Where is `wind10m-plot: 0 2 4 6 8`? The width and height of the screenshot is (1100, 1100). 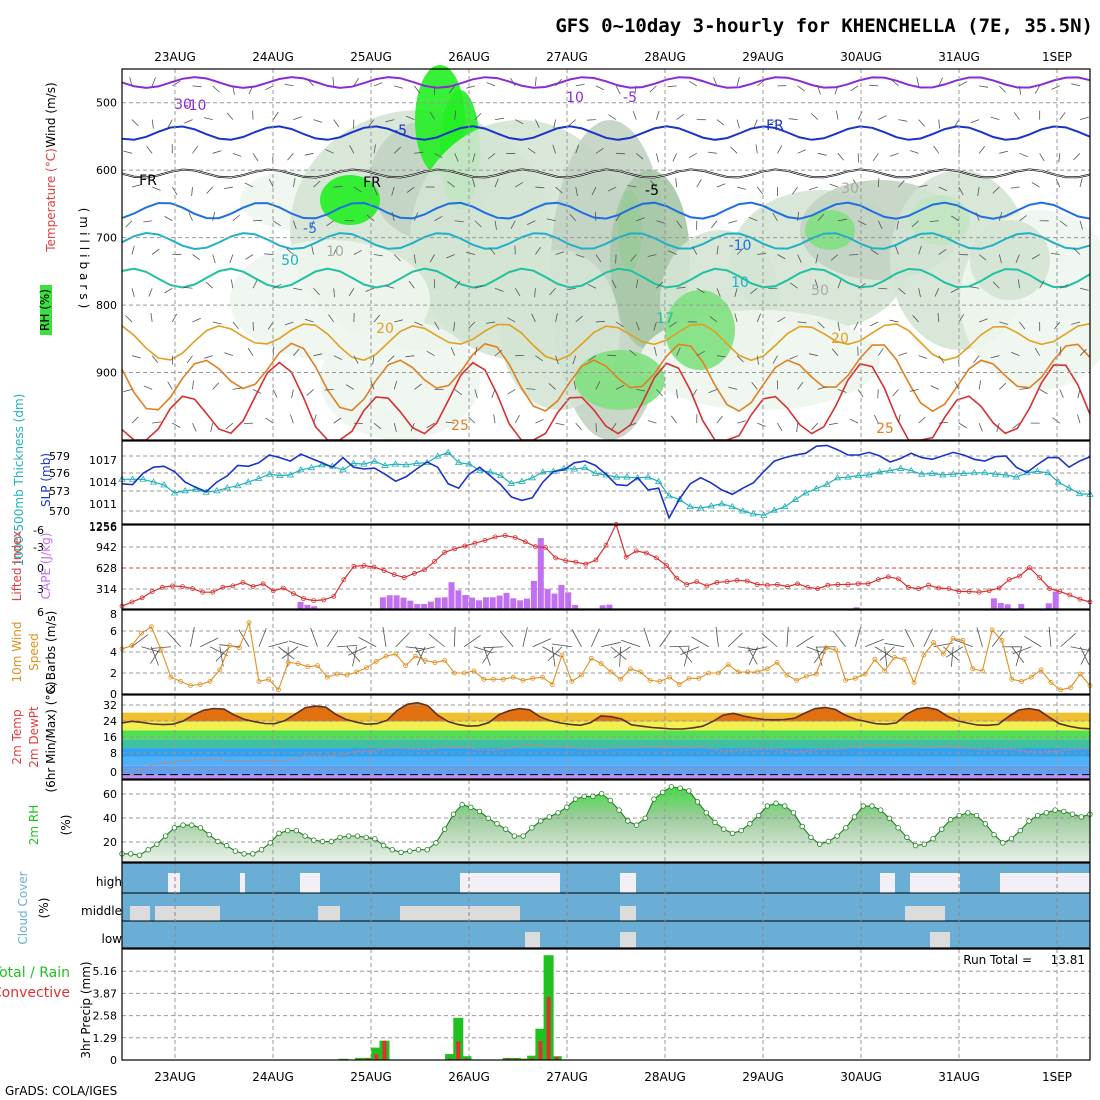 wind10m-plot: 0 2 4 6 8 is located at coordinates (601, 654).